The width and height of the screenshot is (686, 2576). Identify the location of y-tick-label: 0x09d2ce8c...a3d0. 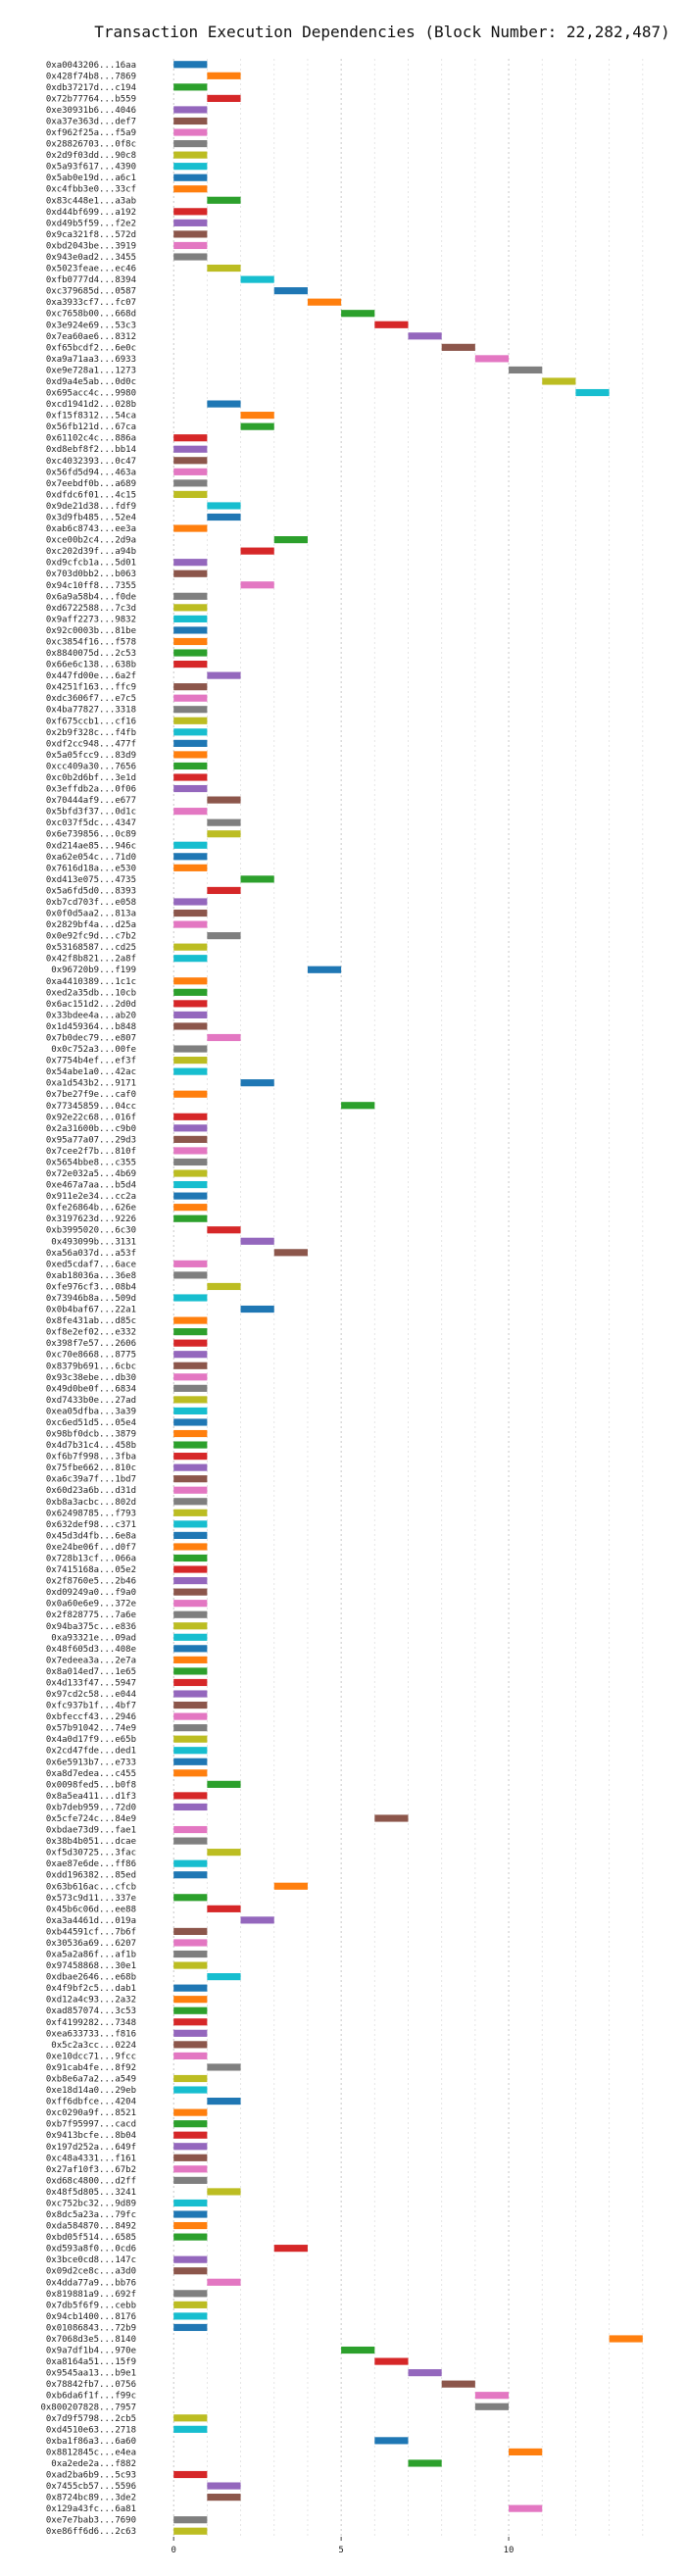
(91, 2272).